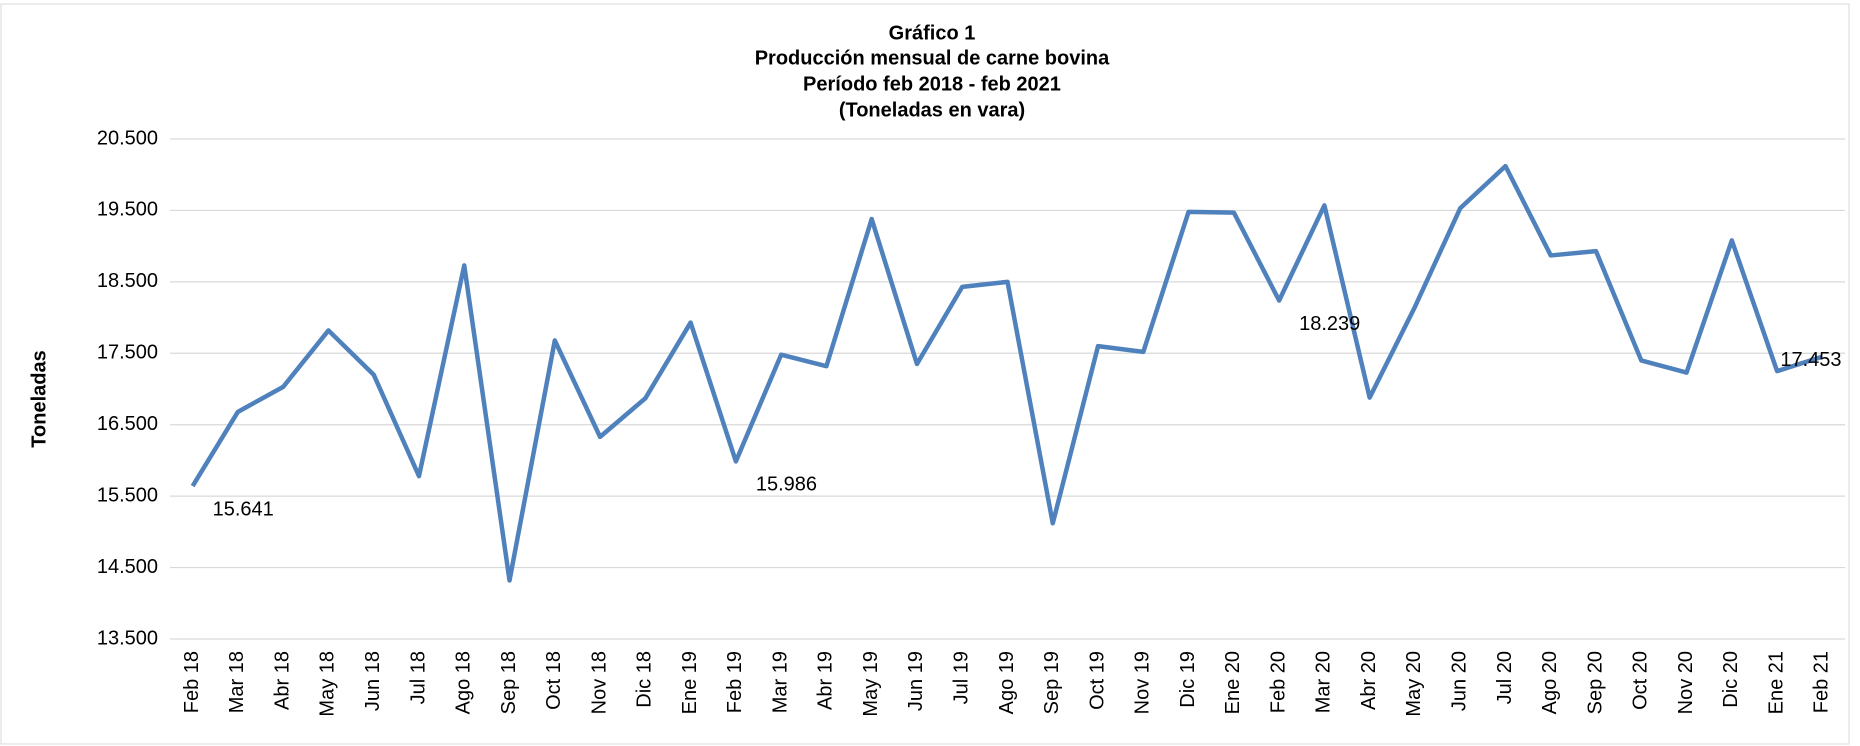 The width and height of the screenshot is (1860, 746). Describe the element at coordinates (690, 682) in the screenshot. I see `x-tick-label: Ene 19` at that location.